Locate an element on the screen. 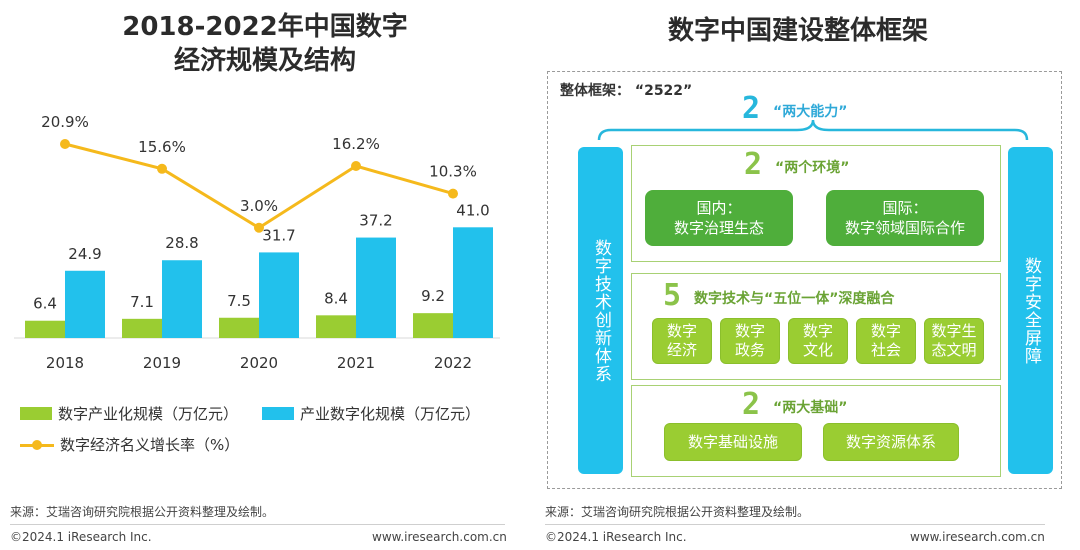 The height and width of the screenshot is (550, 1080). legend-item-industrialization: 数字产业化规模（万亿元） is located at coordinates (129, 413).